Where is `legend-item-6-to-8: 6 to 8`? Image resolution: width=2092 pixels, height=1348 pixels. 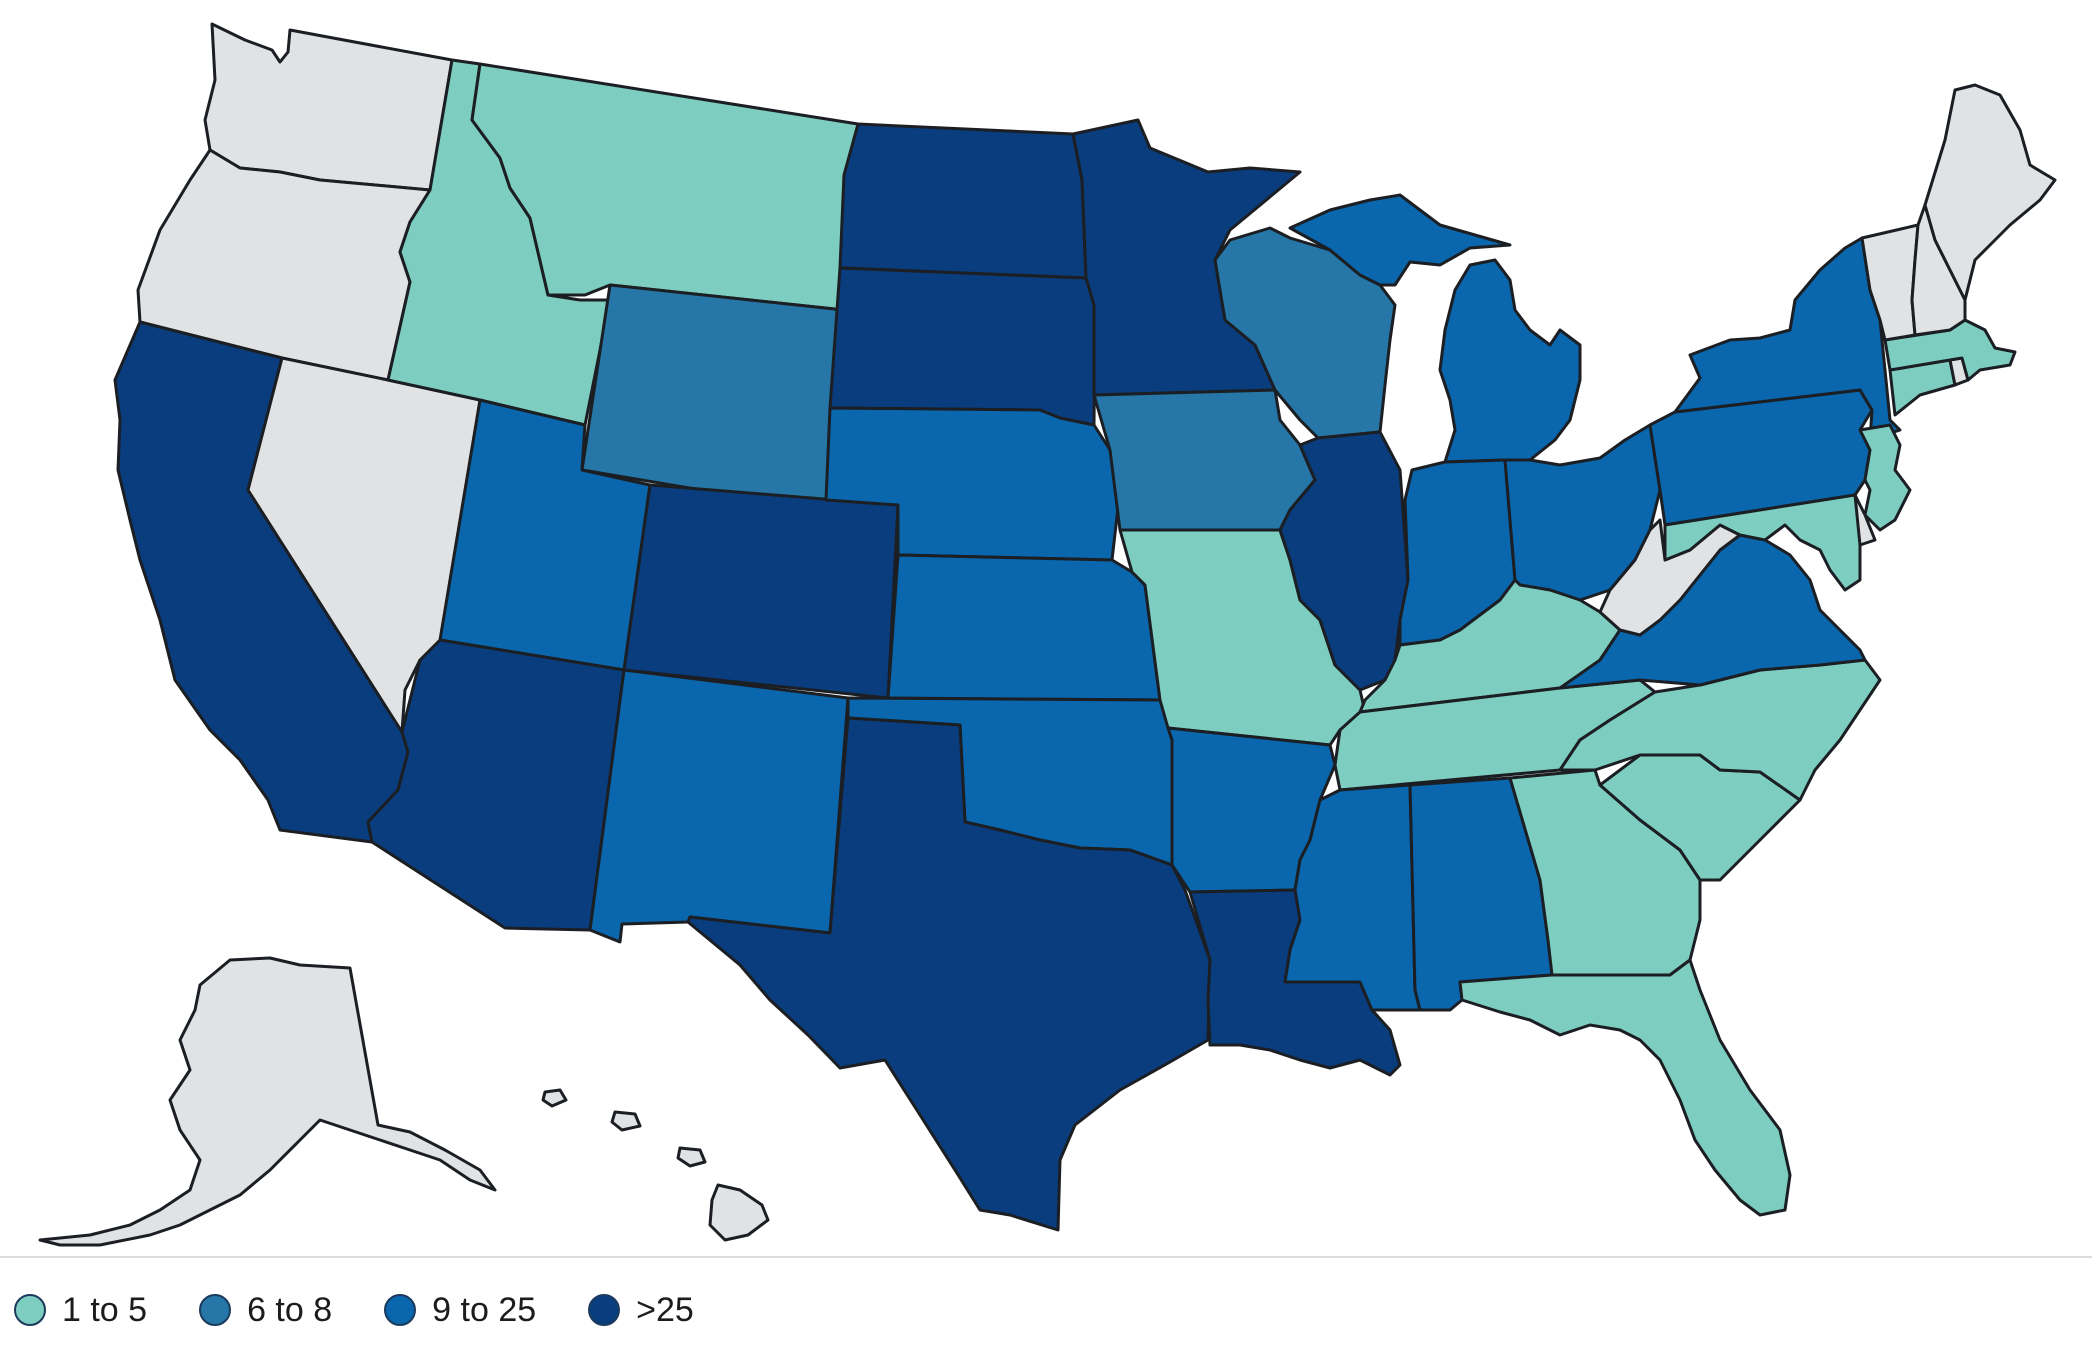
legend-item-6-to-8: 6 to 8 is located at coordinates (265, 1310).